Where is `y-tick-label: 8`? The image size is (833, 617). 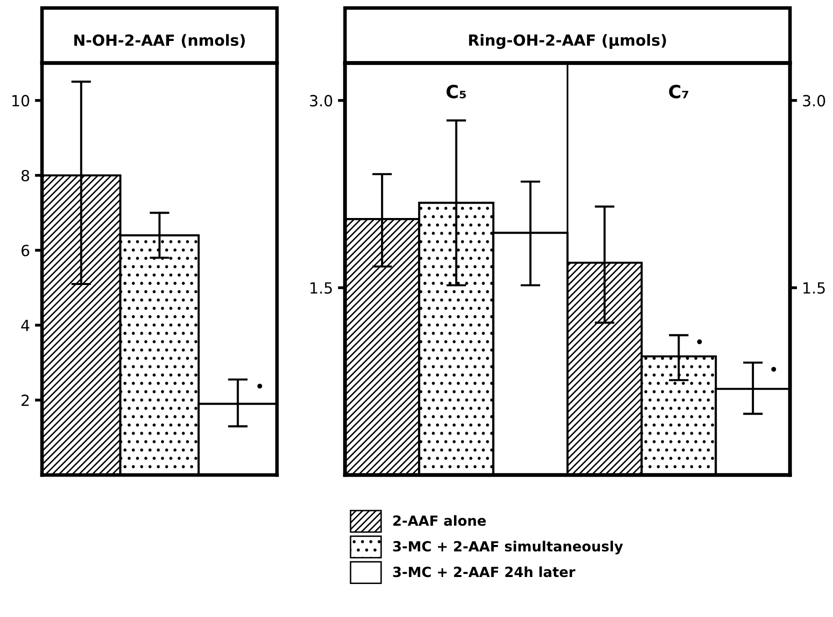
y-tick-label: 8 is located at coordinates (26, 176).